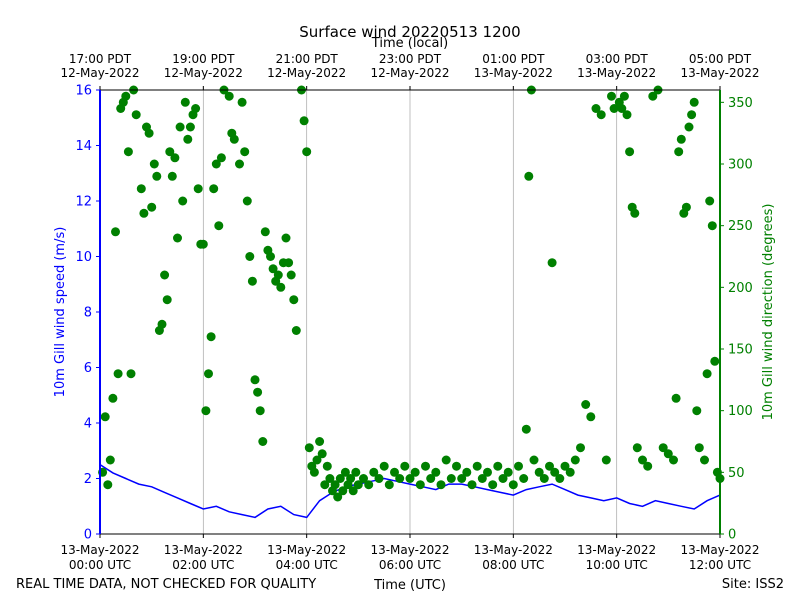 Image resolution: width=800 pixels, height=600 pixels. Describe the element at coordinates (410, 59) in the screenshot. I see `top-tick-label-time: 23:00 PDT` at that location.